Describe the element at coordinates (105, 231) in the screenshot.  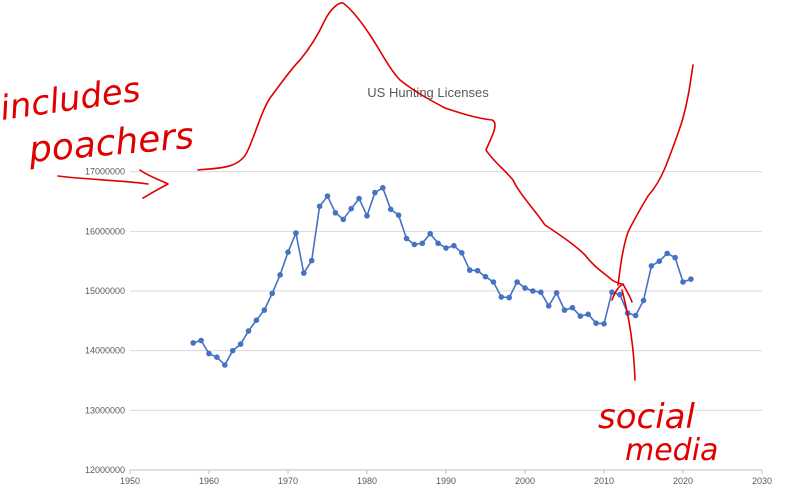
I see `y-tick-16000000: 16000000` at that location.